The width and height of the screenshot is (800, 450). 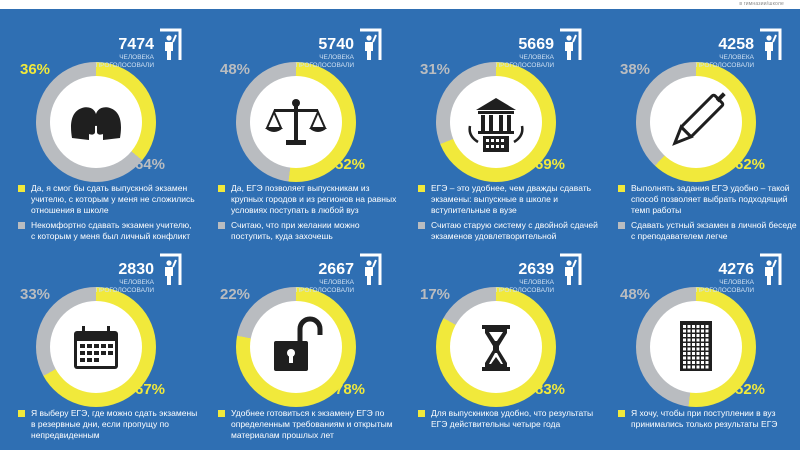 What do you see at coordinates (35, 294) in the screenshot?
I see `gray-percent-label: 33%` at bounding box center [35, 294].